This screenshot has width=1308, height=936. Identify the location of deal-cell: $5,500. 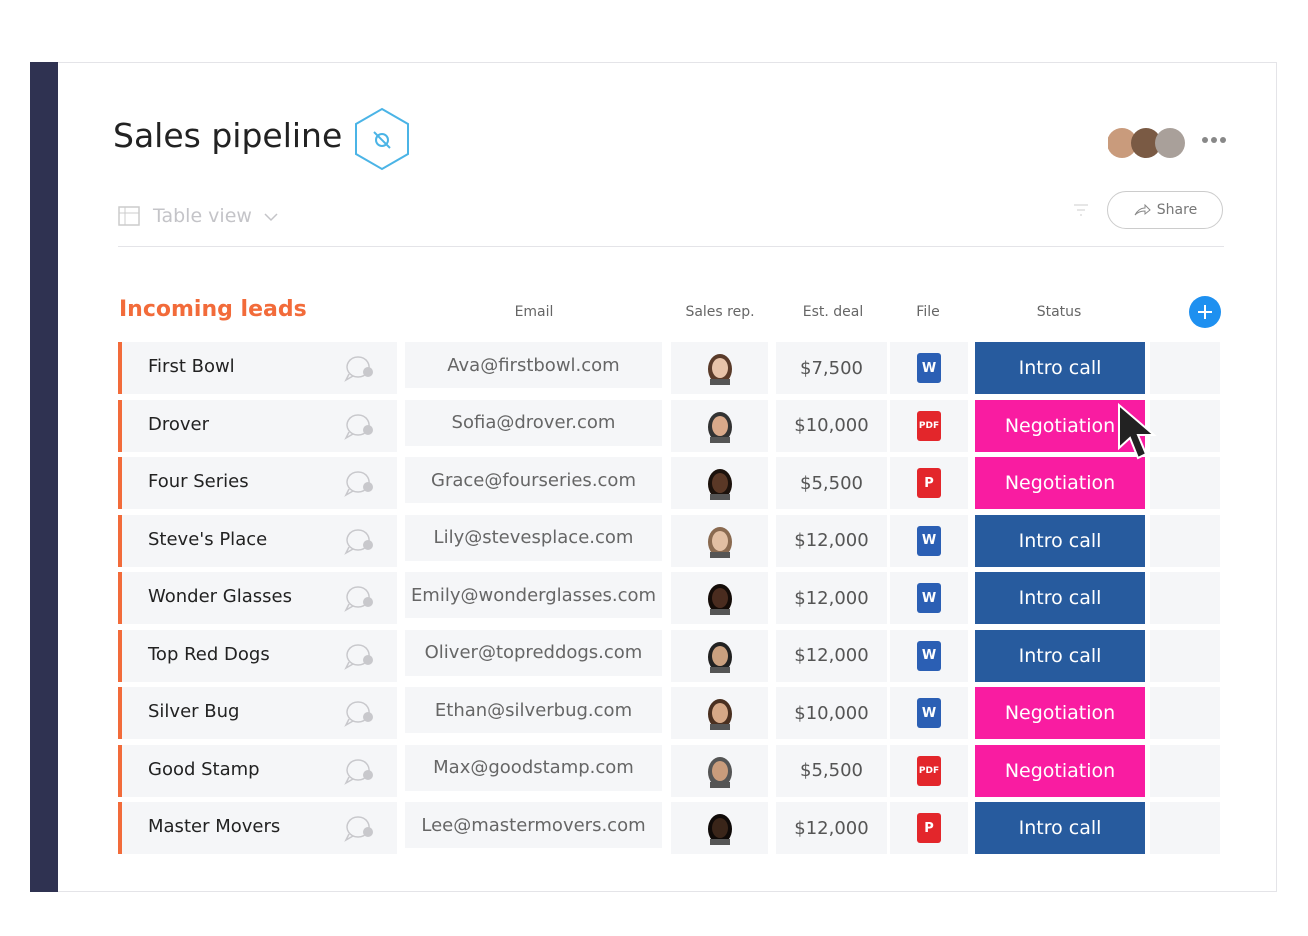
(831, 483).